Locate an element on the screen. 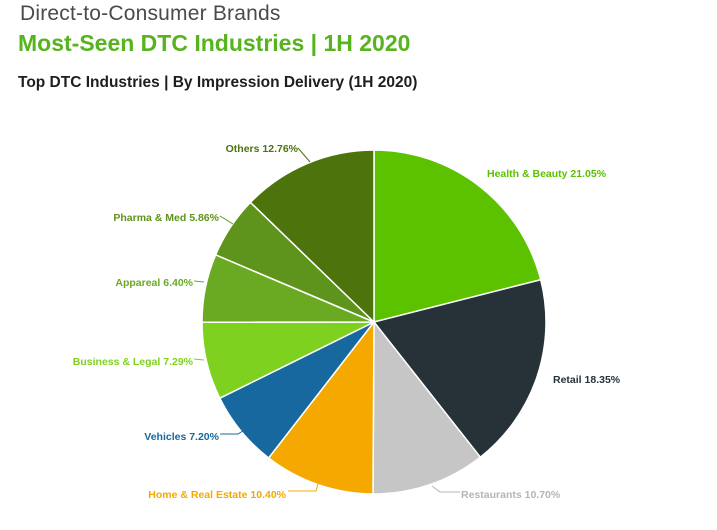  slice-label: Vehicles 7.20% is located at coordinates (181, 437).